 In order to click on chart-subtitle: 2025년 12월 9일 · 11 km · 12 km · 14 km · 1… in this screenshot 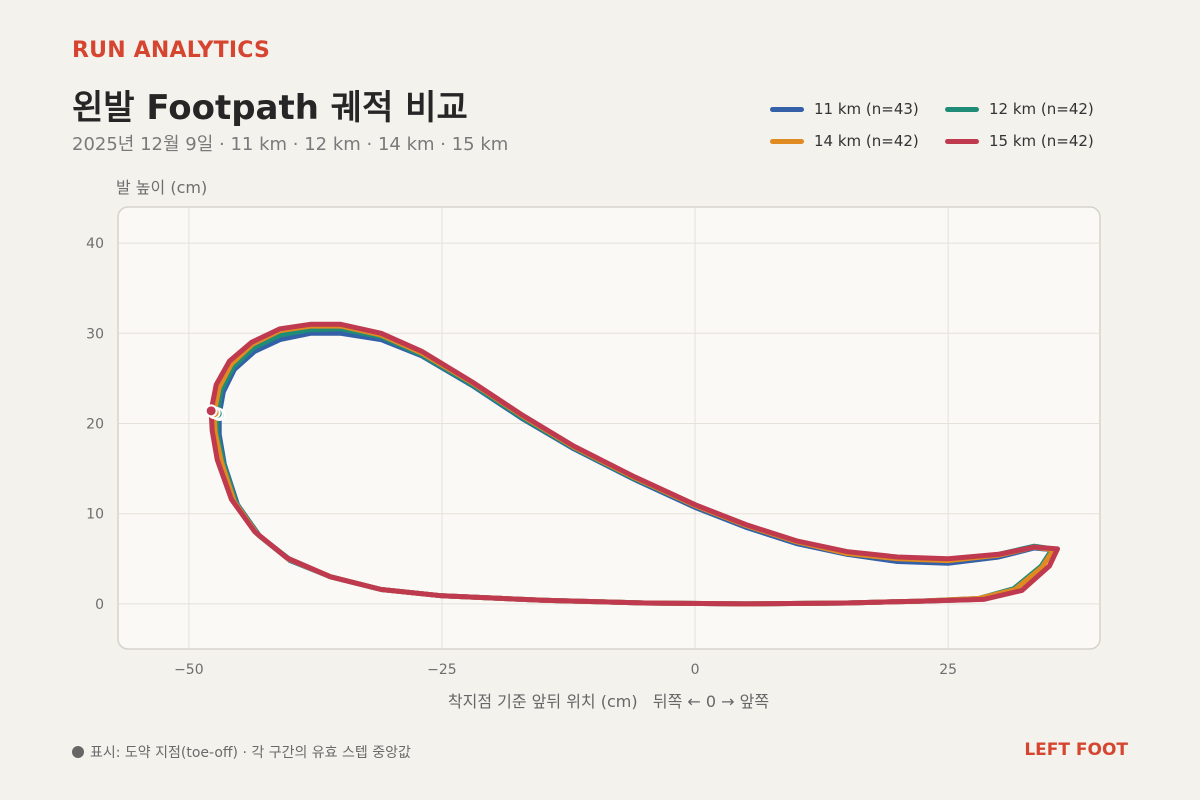, I will do `click(290, 144)`.